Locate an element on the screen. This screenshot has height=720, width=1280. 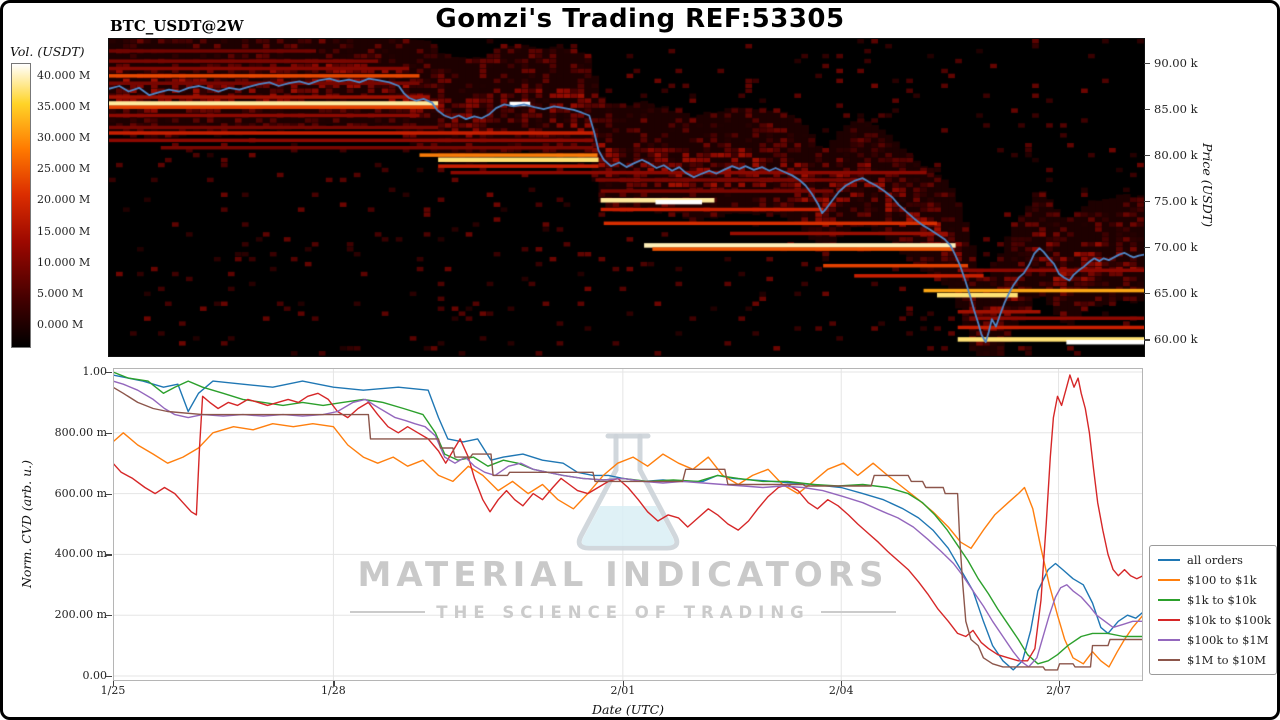
cvd-axis-tick: 1.00 is located at coordinates (95, 371).